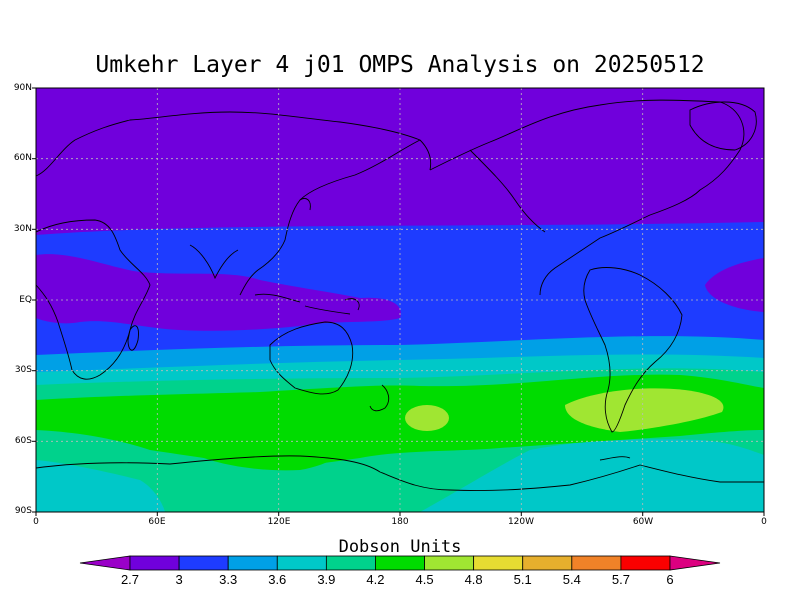 The height and width of the screenshot is (600, 800). I want to click on colorbar-tick-label: 3.3, so click(228, 579).